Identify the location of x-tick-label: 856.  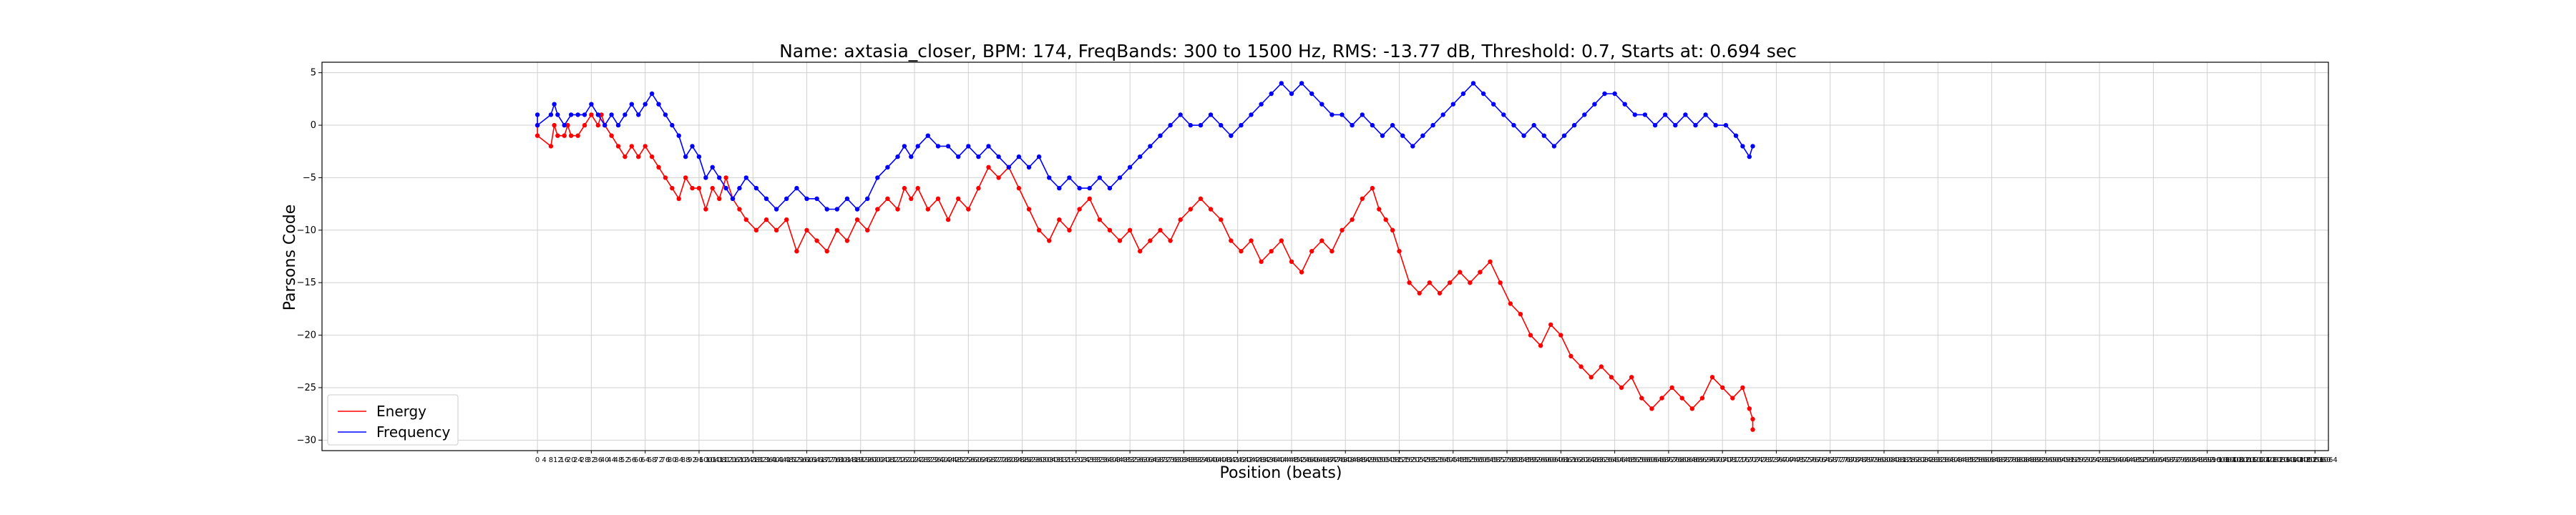
(1978, 460).